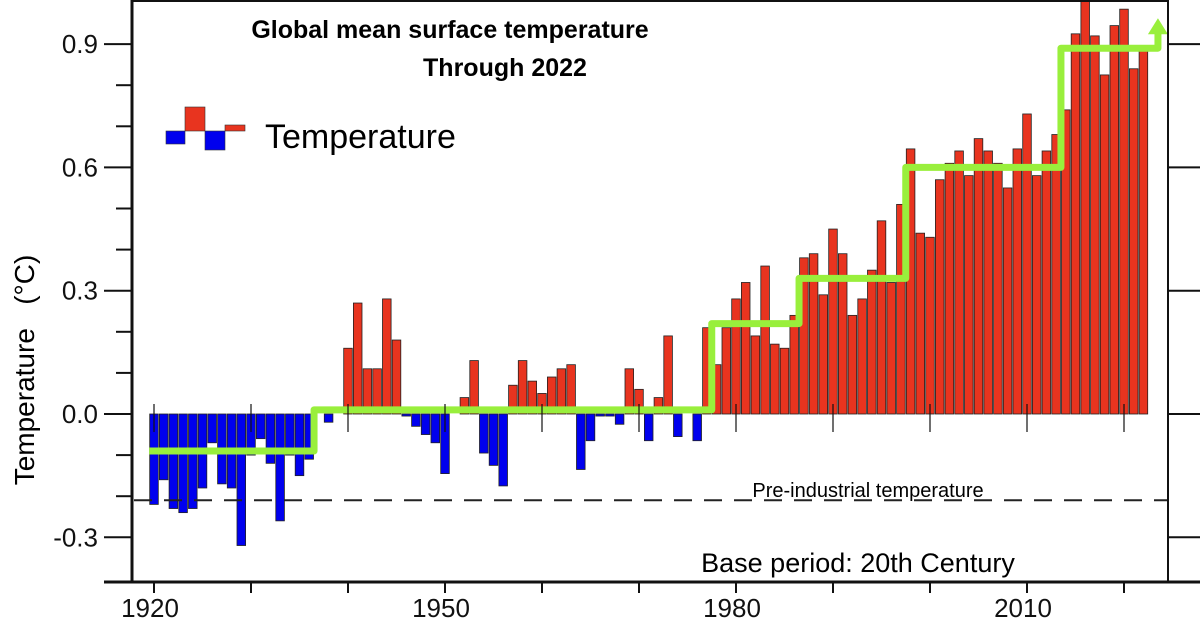  I want to click on bar-1967, so click(610, 415).